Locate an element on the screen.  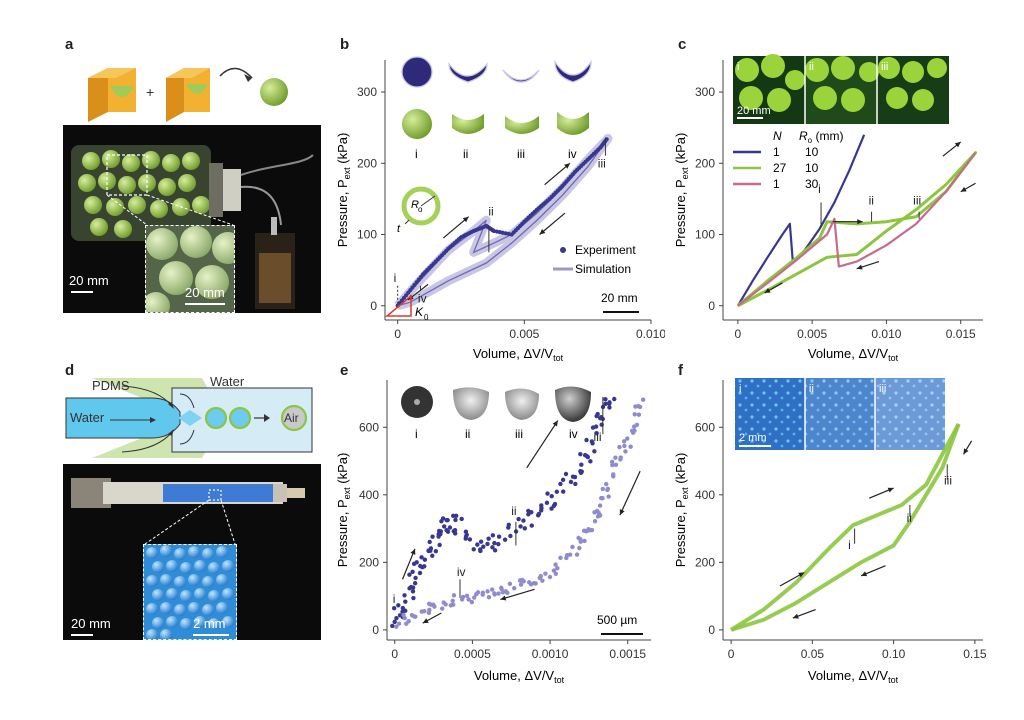
water-top-label: Water is located at coordinates (227, 381).